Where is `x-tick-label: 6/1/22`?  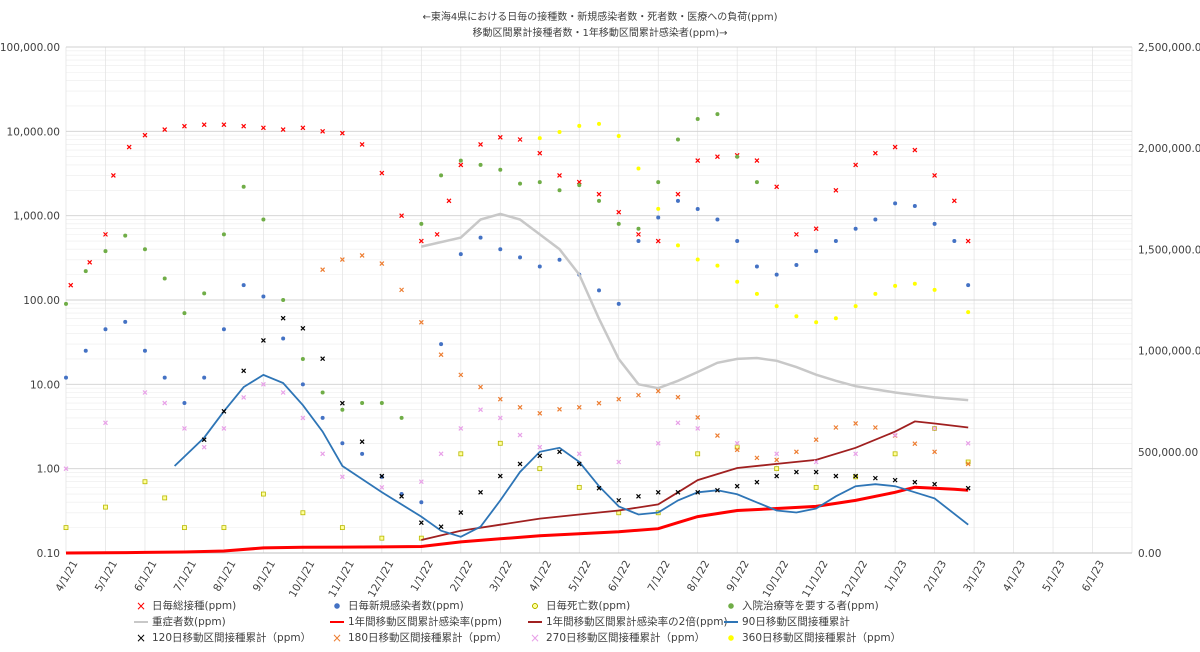 x-tick-label: 6/1/22 is located at coordinates (619, 576).